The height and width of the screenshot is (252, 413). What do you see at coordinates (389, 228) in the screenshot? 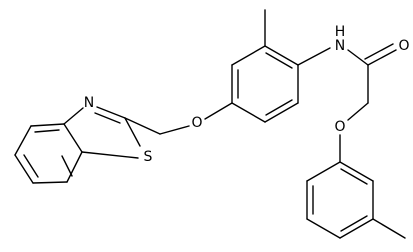
I see `methyl-bond` at bounding box center [389, 228].